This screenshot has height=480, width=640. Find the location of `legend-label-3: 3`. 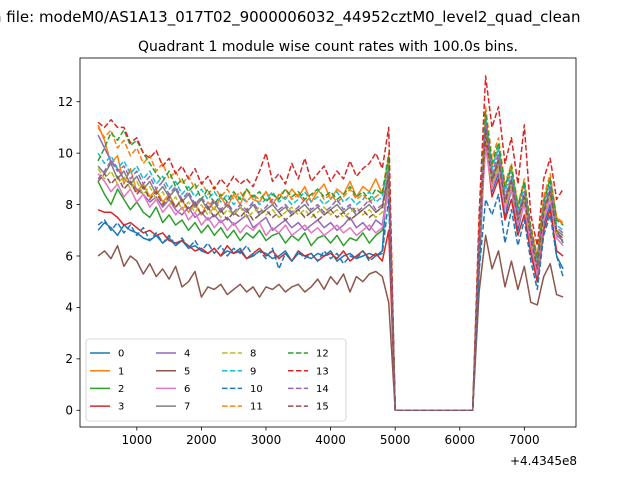

legend-label-3: 3 is located at coordinates (121, 407).